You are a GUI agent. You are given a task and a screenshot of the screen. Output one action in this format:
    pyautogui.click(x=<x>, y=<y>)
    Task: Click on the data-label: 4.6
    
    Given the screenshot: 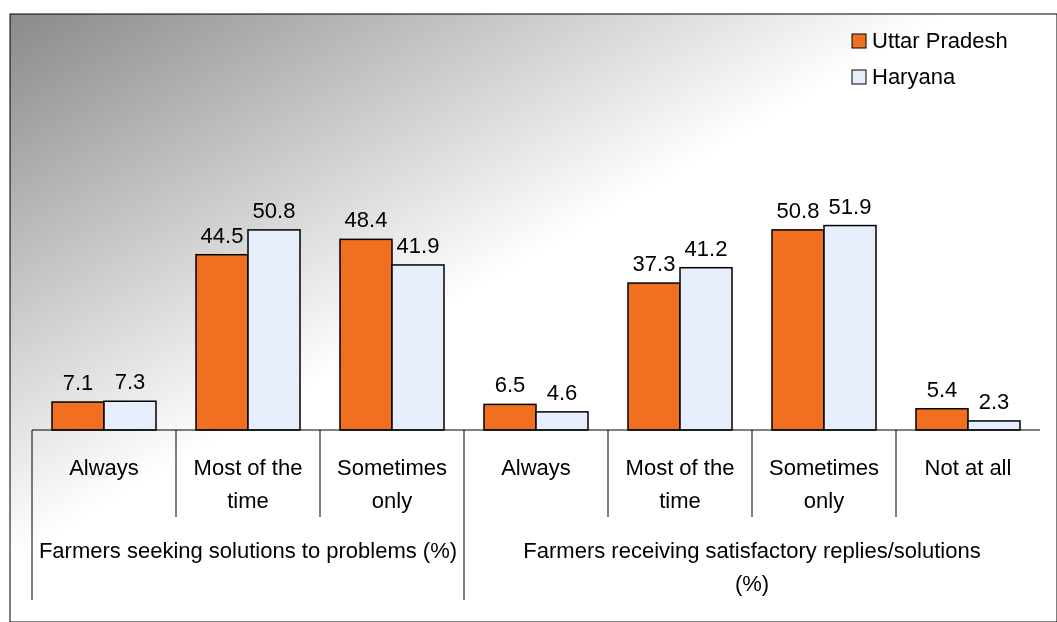 What is the action you would take?
    pyautogui.click(x=562, y=392)
    